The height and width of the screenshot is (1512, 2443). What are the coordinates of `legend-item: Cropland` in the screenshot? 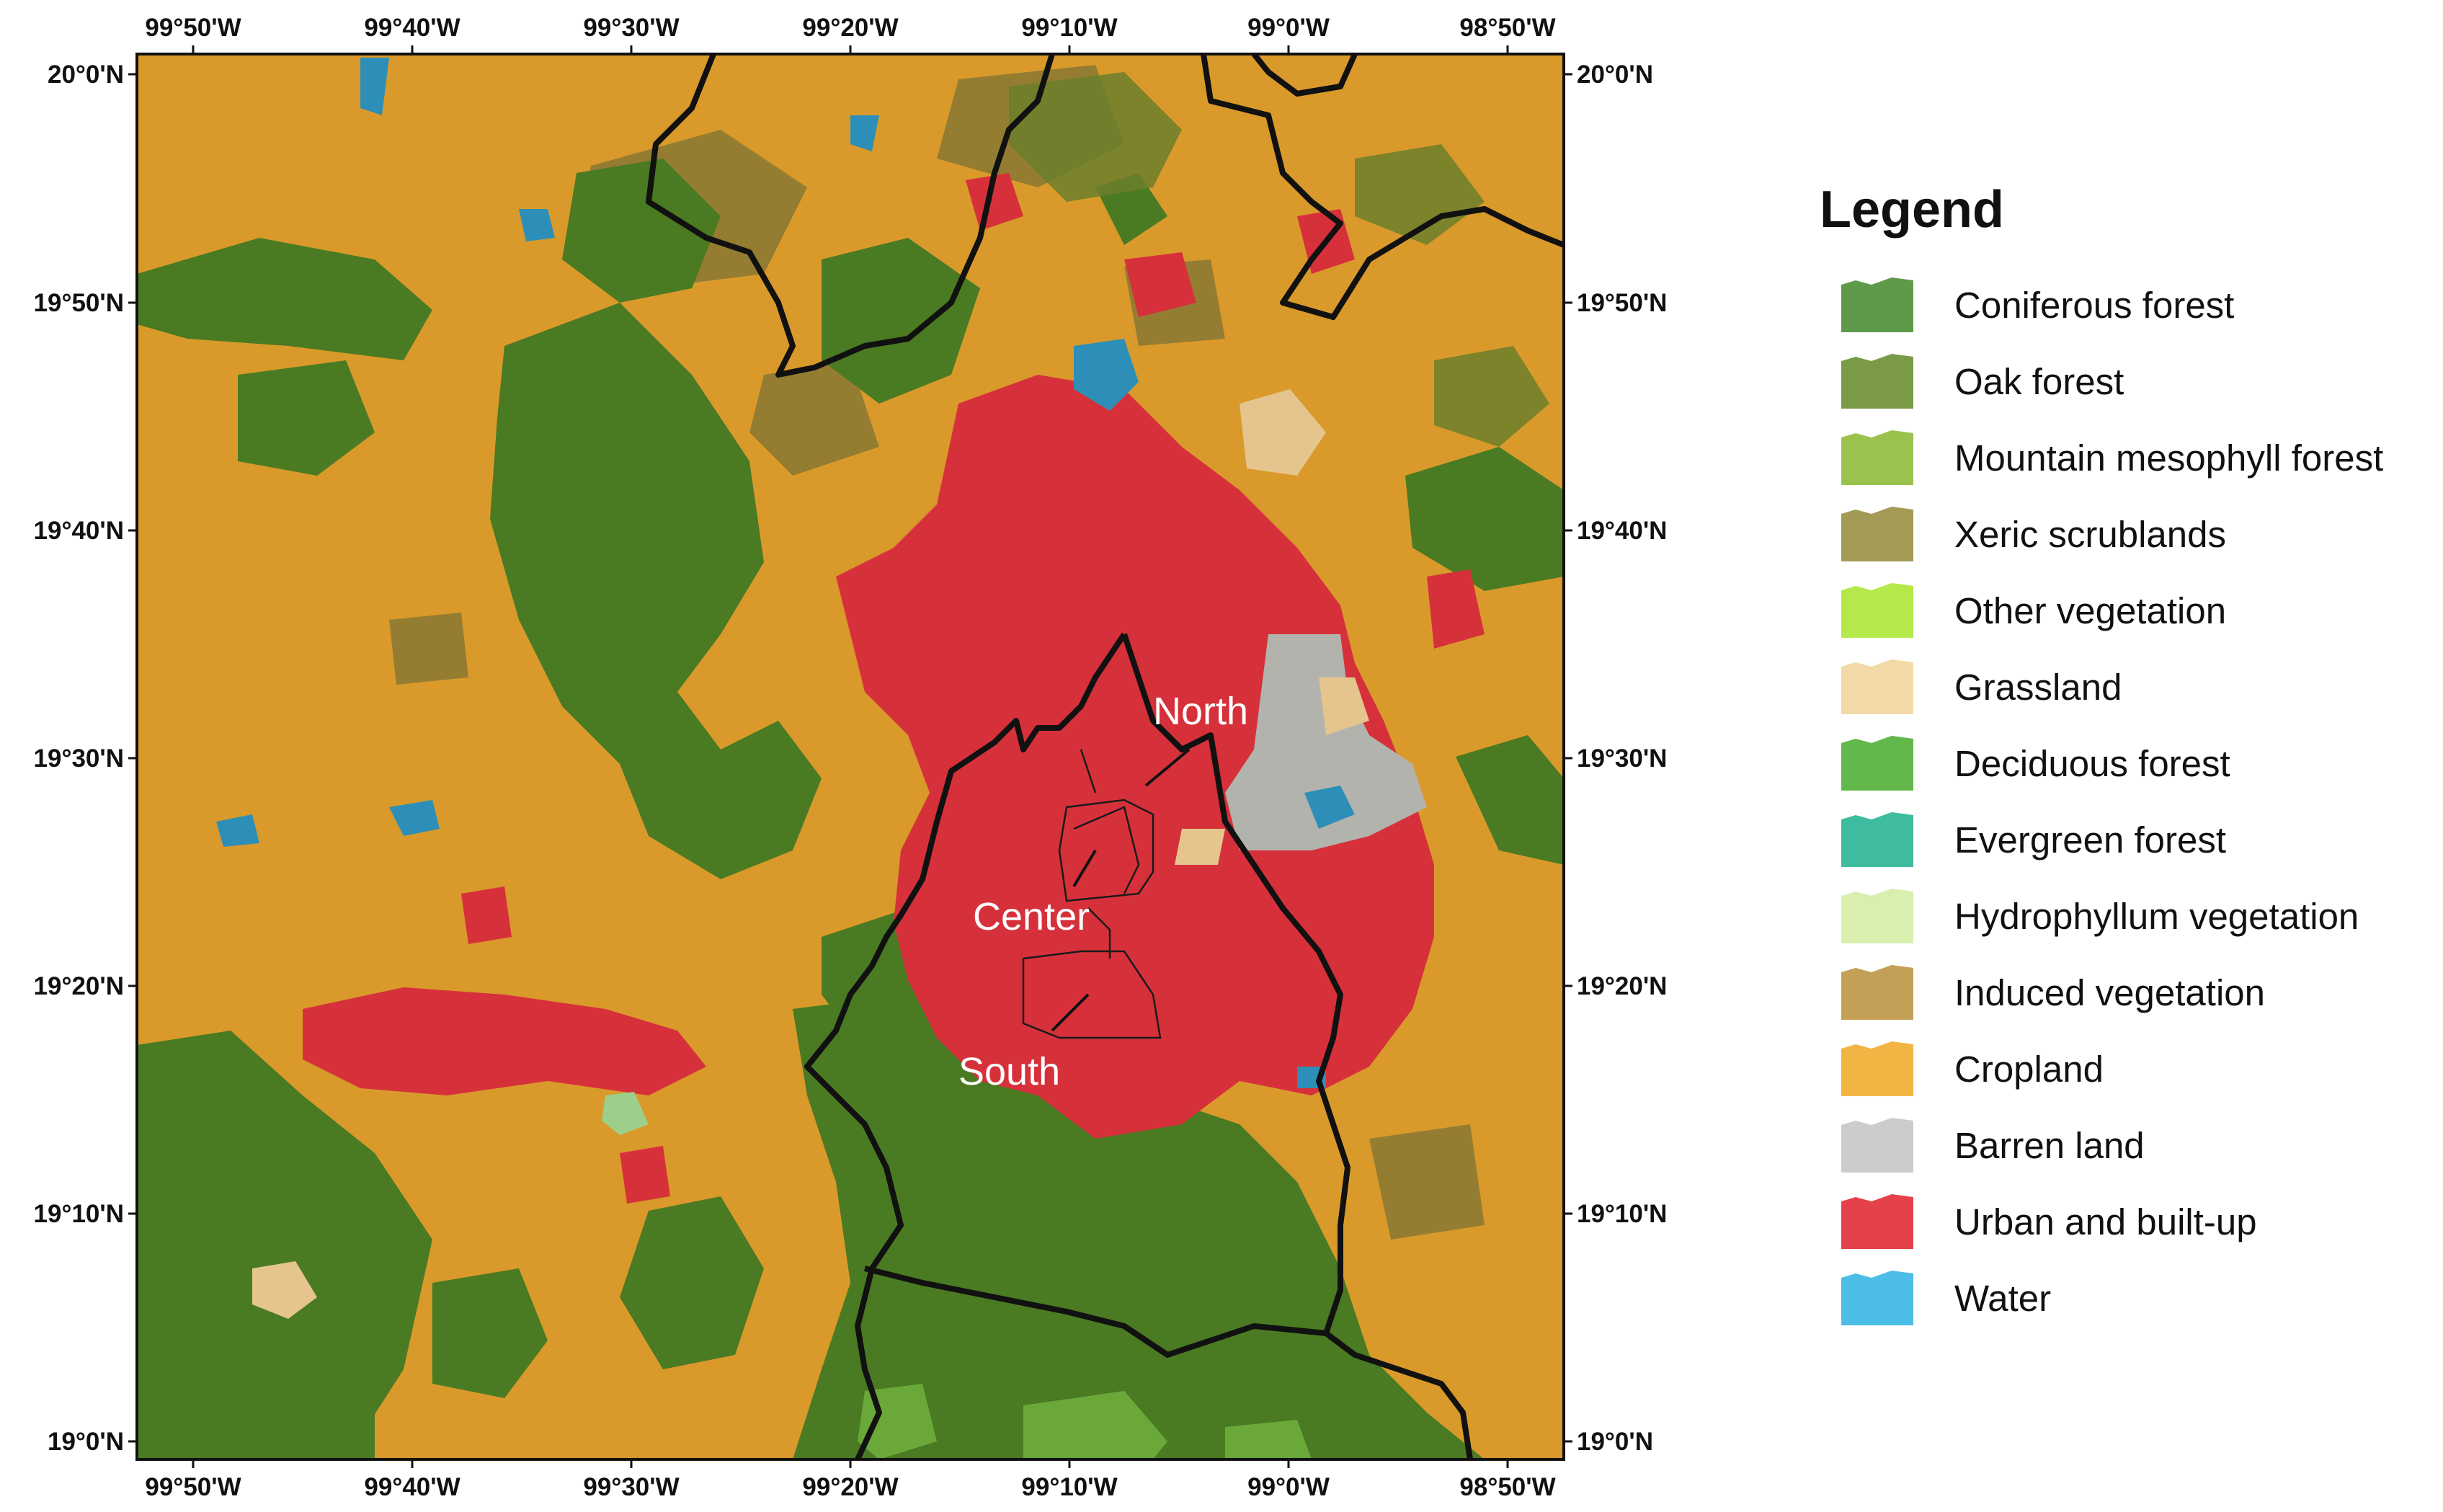 It's located at (1972, 1069).